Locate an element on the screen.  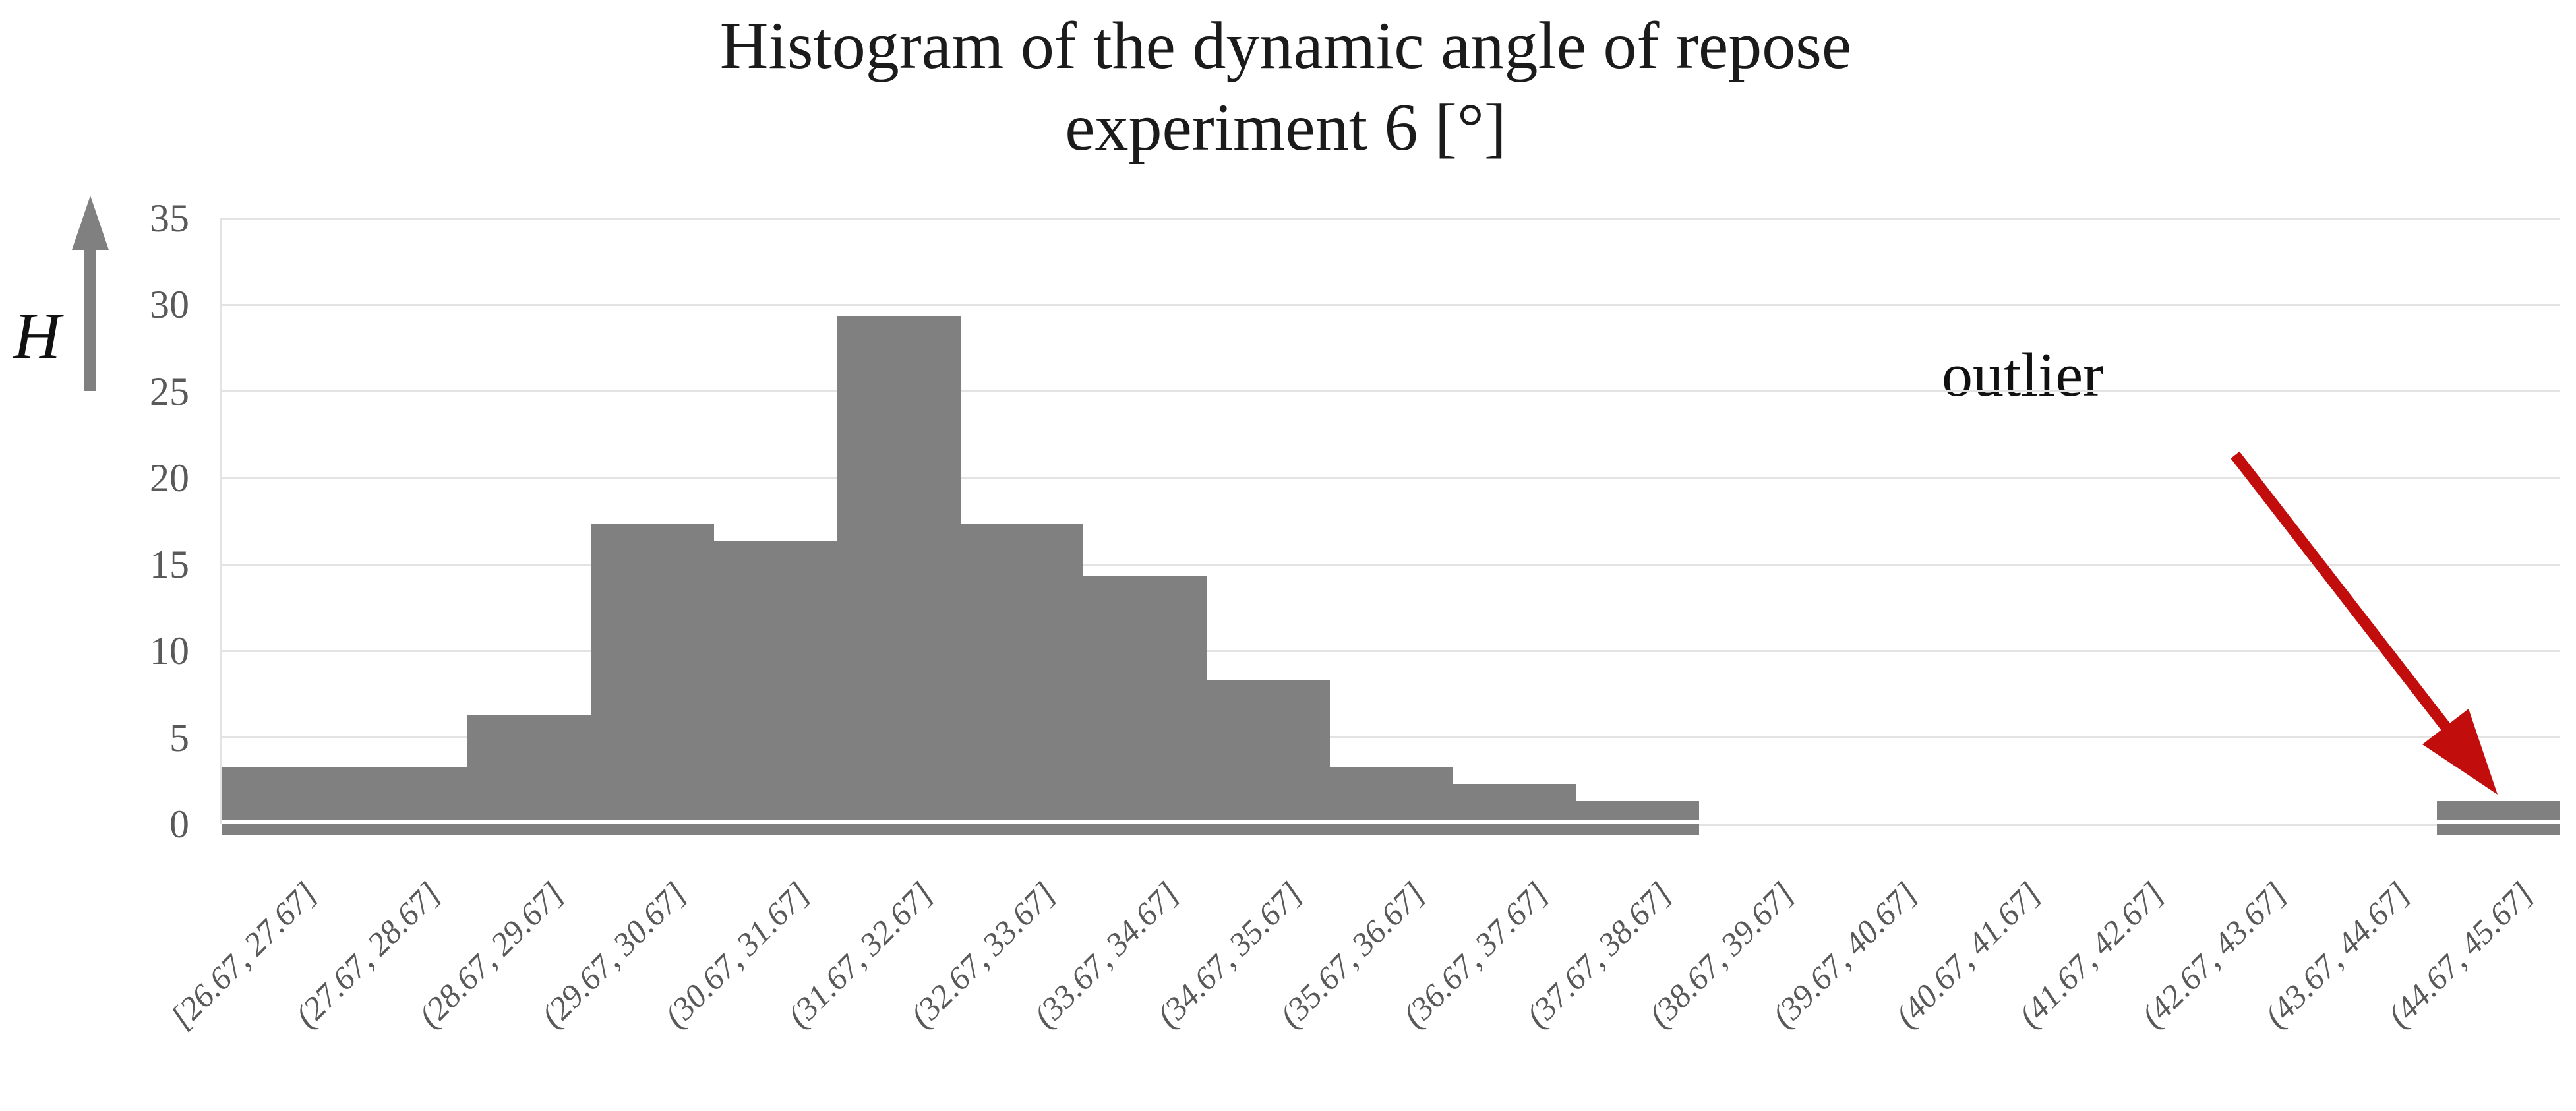
y-axis-title: H is located at coordinates (37, 336).